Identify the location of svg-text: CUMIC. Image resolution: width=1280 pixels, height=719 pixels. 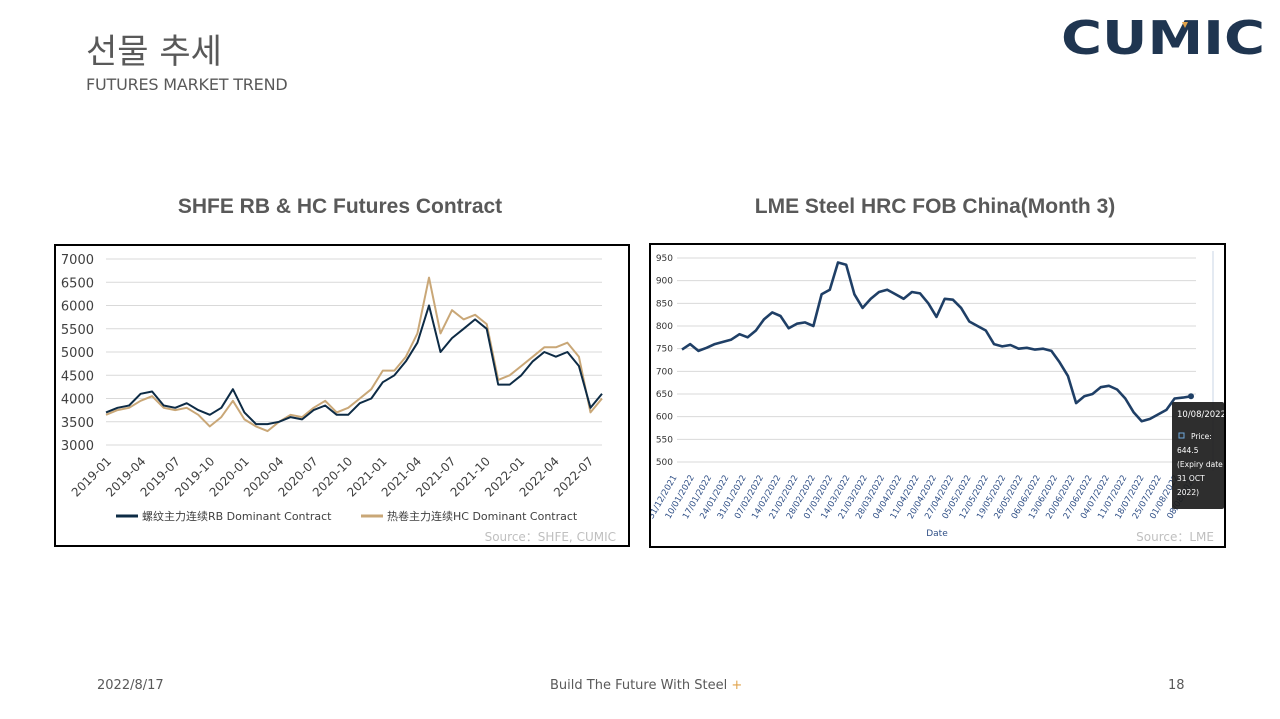
(1163, 38).